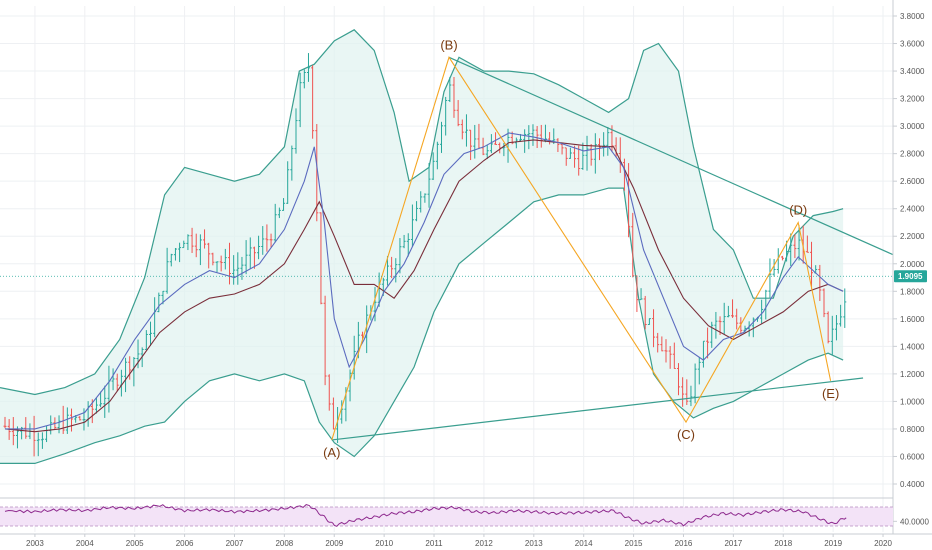 This screenshot has width=932, height=550. I want to click on time-tick-label: 2003, so click(35, 543).